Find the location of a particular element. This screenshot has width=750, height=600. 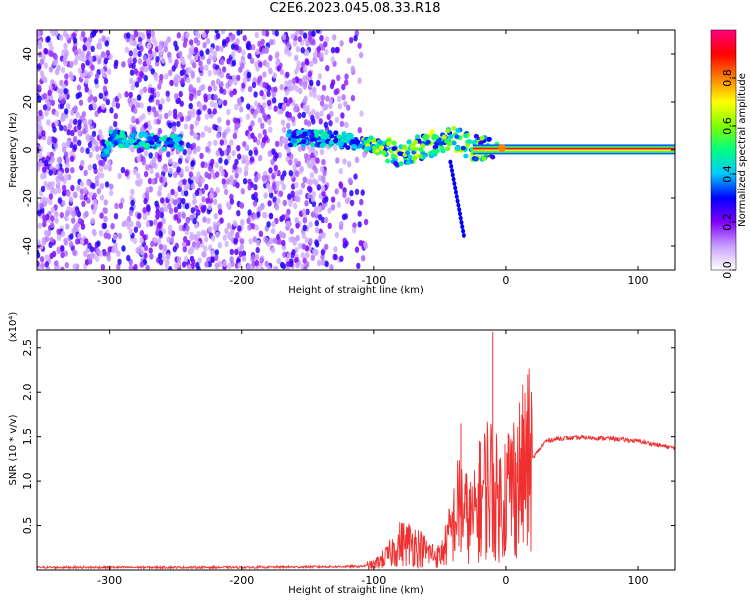

streak-blob is located at coordinates (457, 201).